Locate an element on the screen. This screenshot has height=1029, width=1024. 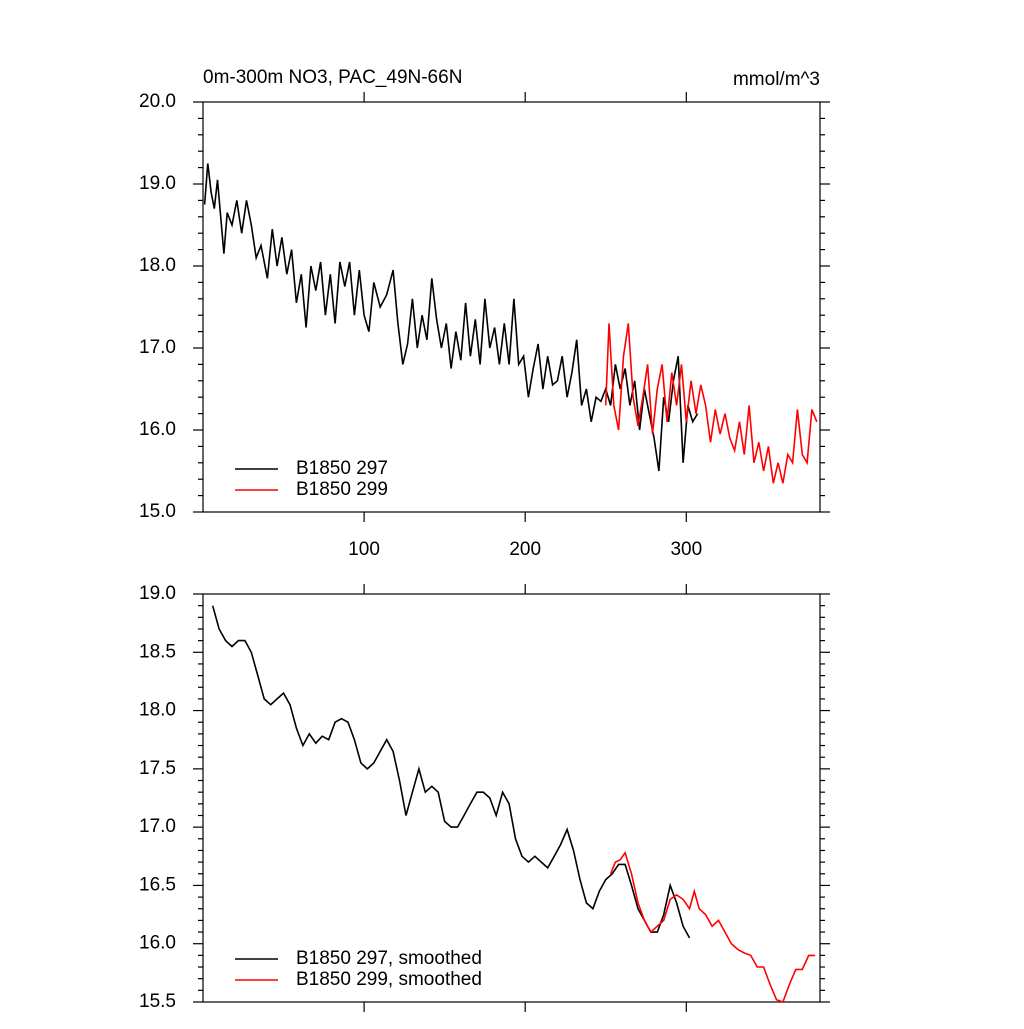
y-tick-label: 15.0 is located at coordinates (157, 511).